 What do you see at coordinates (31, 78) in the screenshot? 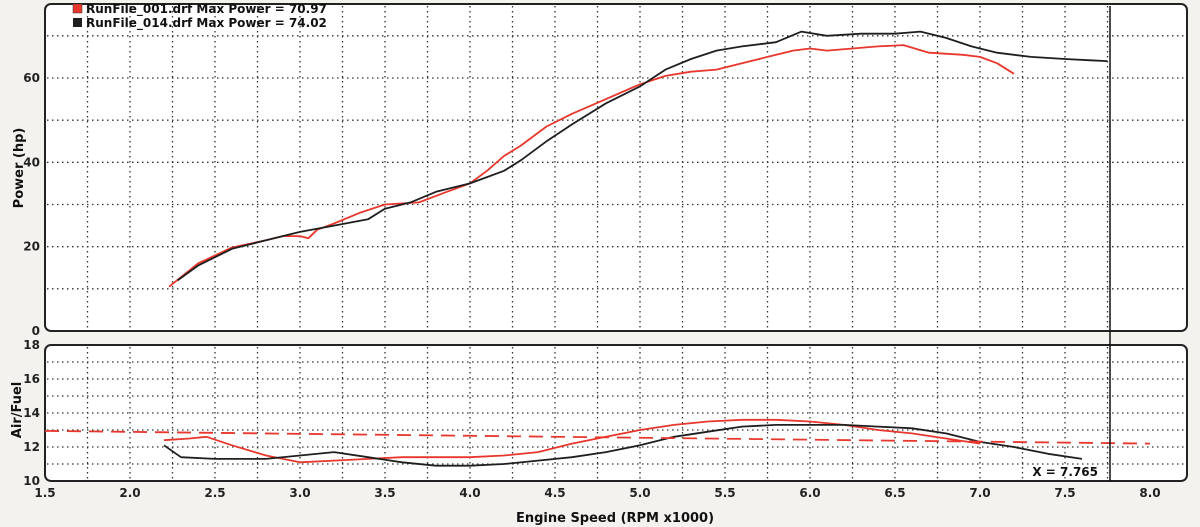
I see `power-y-tick-label: 60` at bounding box center [31, 78].